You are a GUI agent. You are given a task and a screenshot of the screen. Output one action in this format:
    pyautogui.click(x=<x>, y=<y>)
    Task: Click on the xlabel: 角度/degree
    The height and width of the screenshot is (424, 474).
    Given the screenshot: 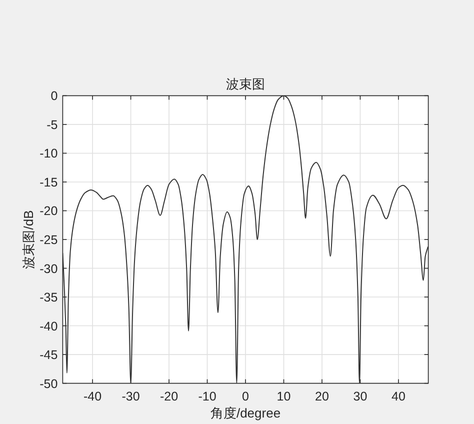 What is the action you would take?
    pyautogui.click(x=245, y=412)
    